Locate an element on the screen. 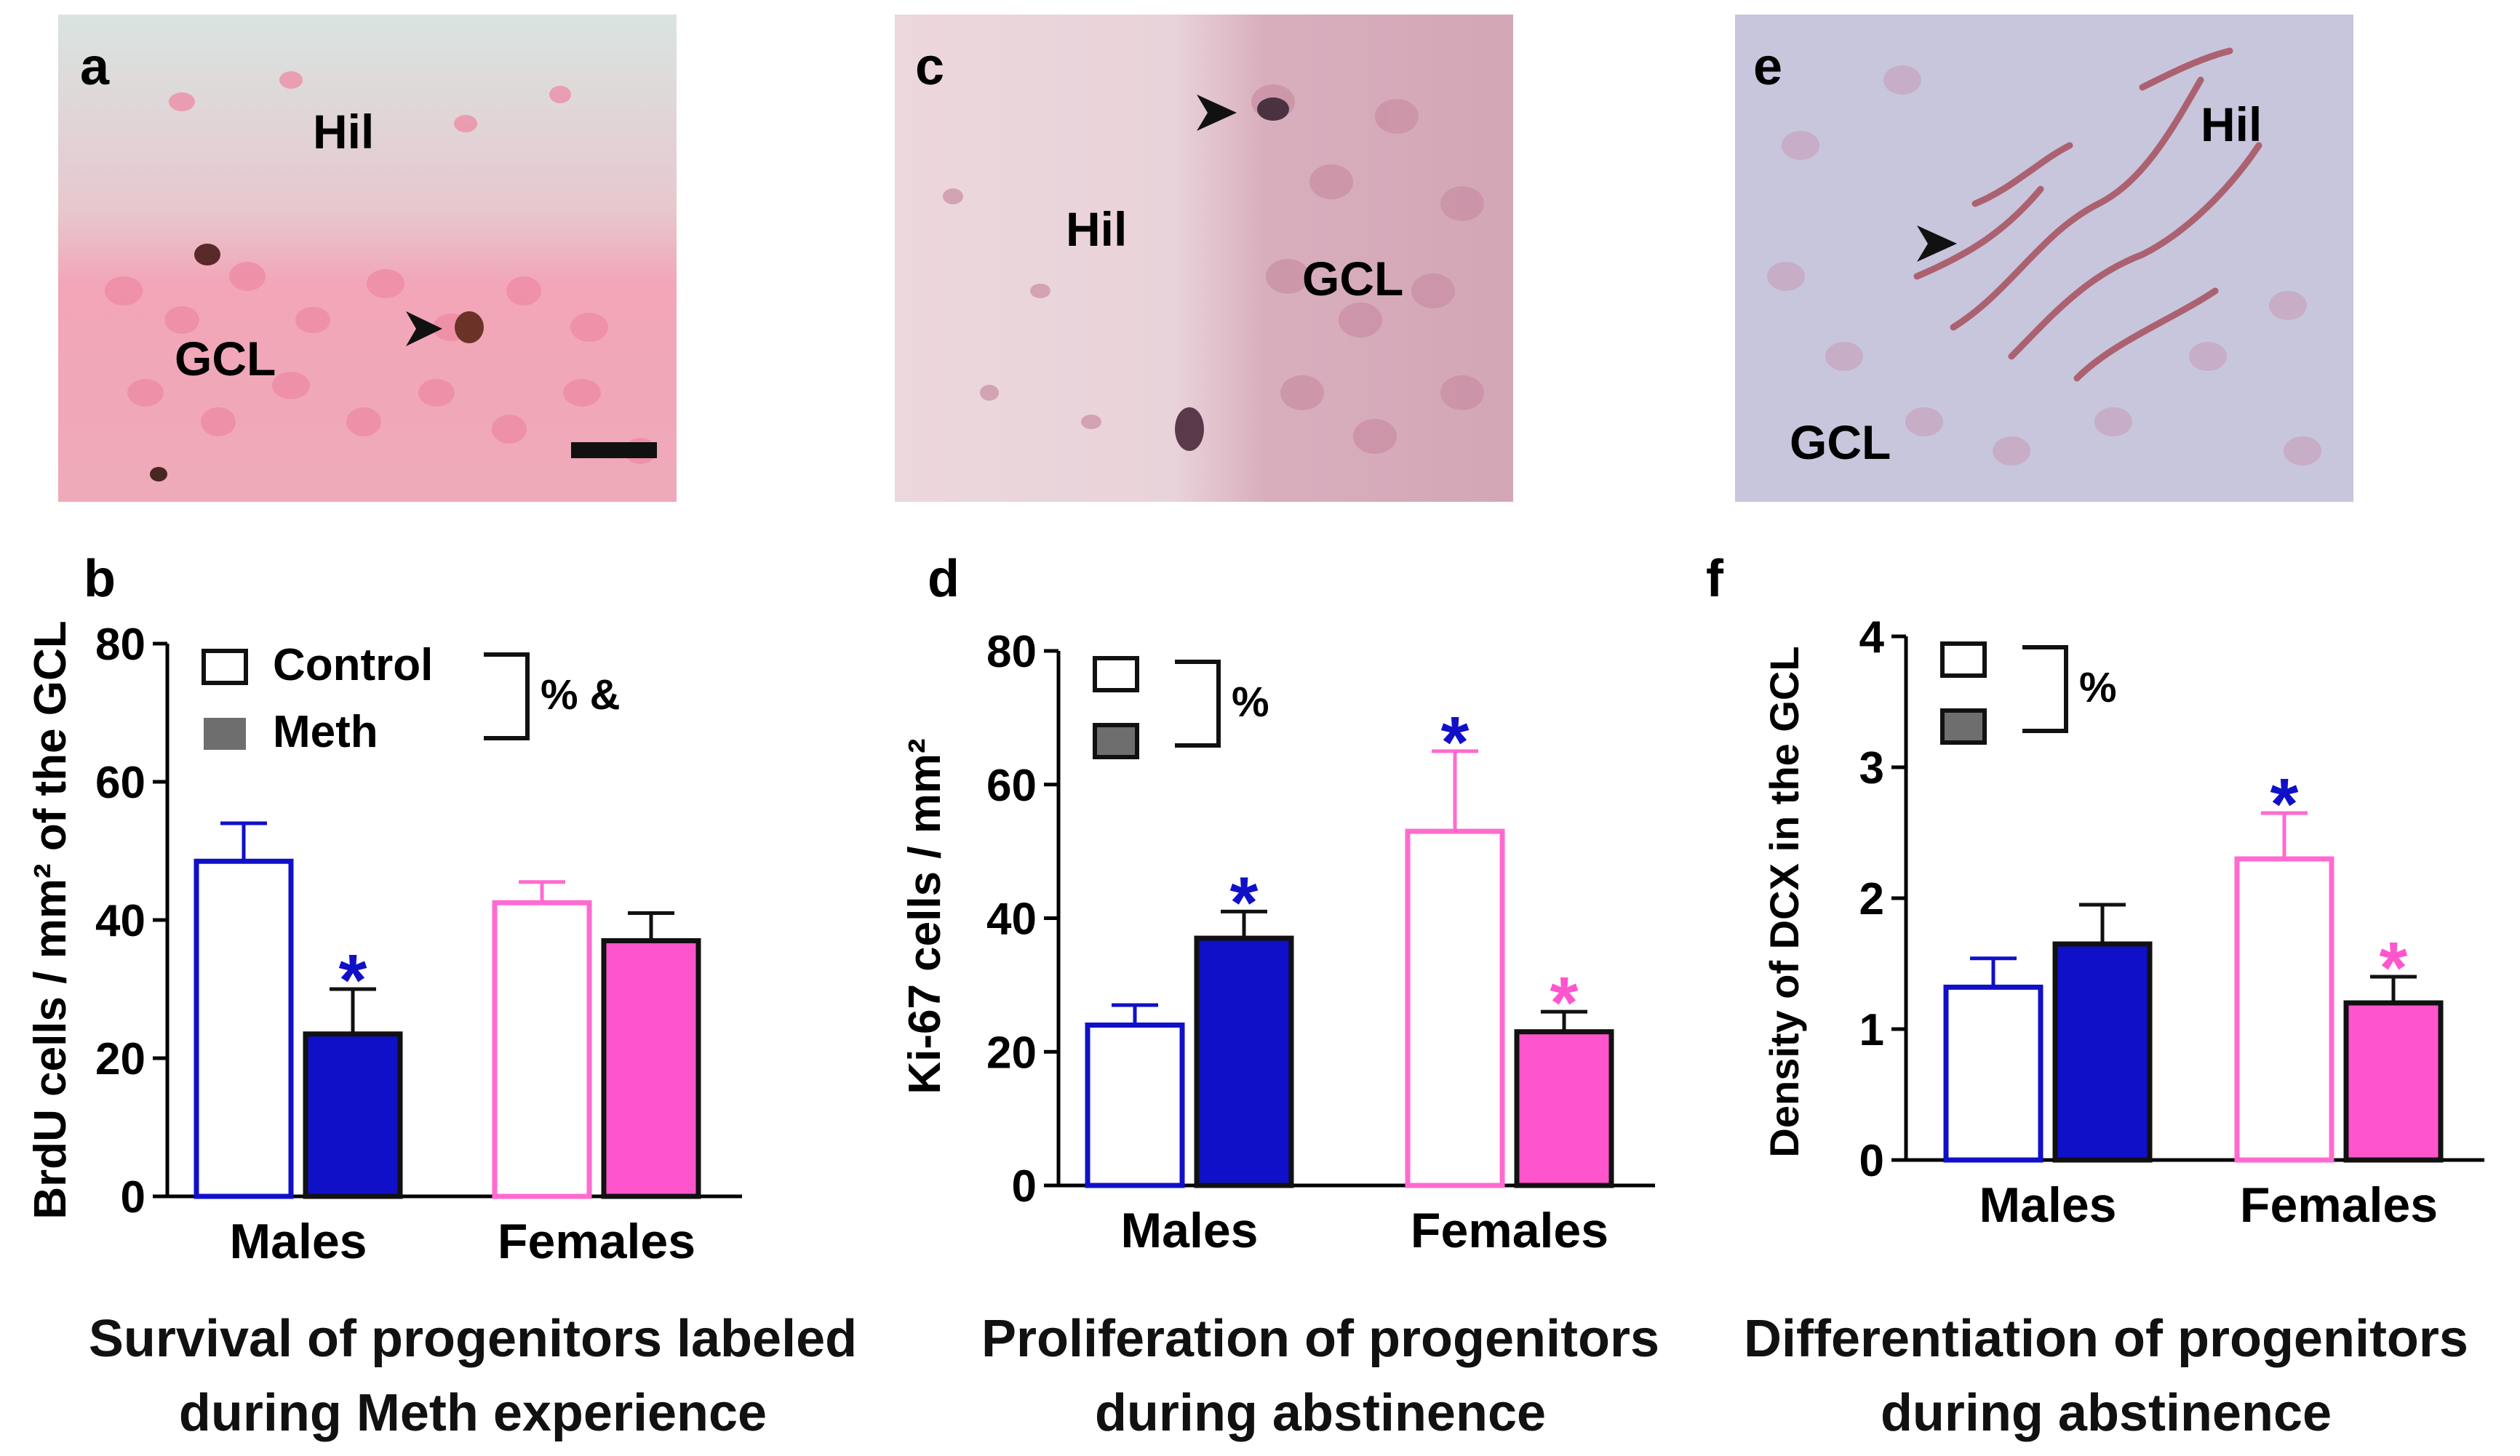  y-tick-label: 3 is located at coordinates (1871, 768).